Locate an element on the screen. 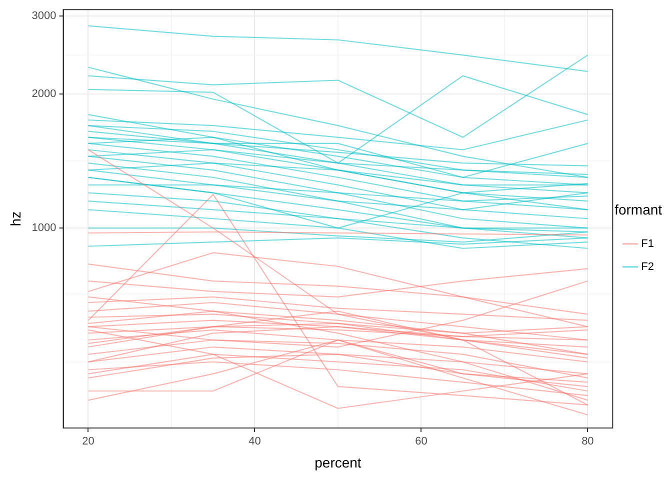  y-tick-label: 3000 is located at coordinates (44, 16).